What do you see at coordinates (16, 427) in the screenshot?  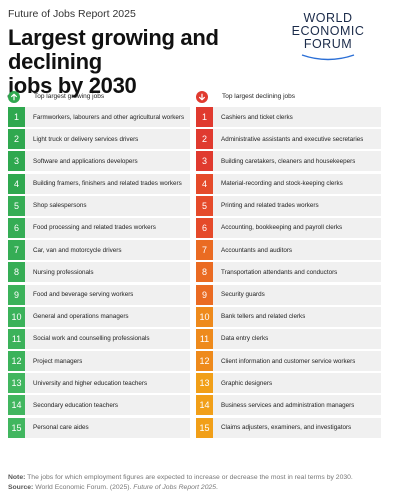 I see `rank-badge: 15` at bounding box center [16, 427].